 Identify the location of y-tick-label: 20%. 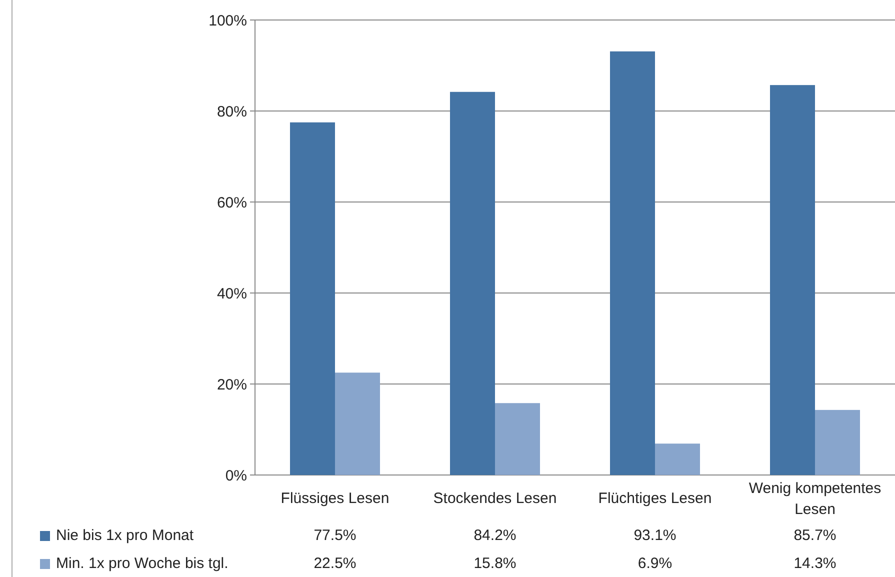
(231, 385).